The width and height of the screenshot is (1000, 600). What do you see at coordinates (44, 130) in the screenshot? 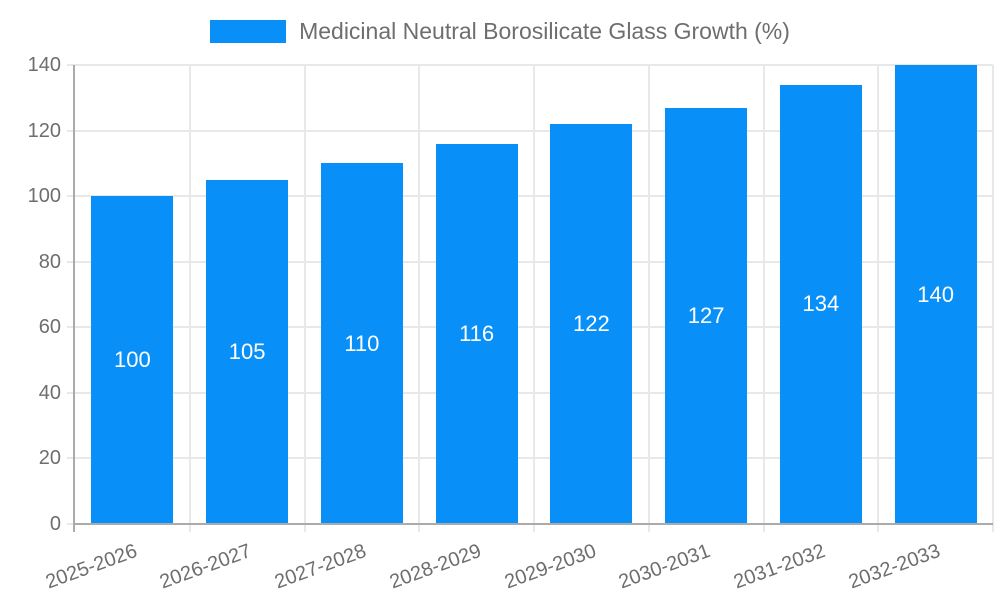
I see `y-tick-label: 120` at bounding box center [44, 130].